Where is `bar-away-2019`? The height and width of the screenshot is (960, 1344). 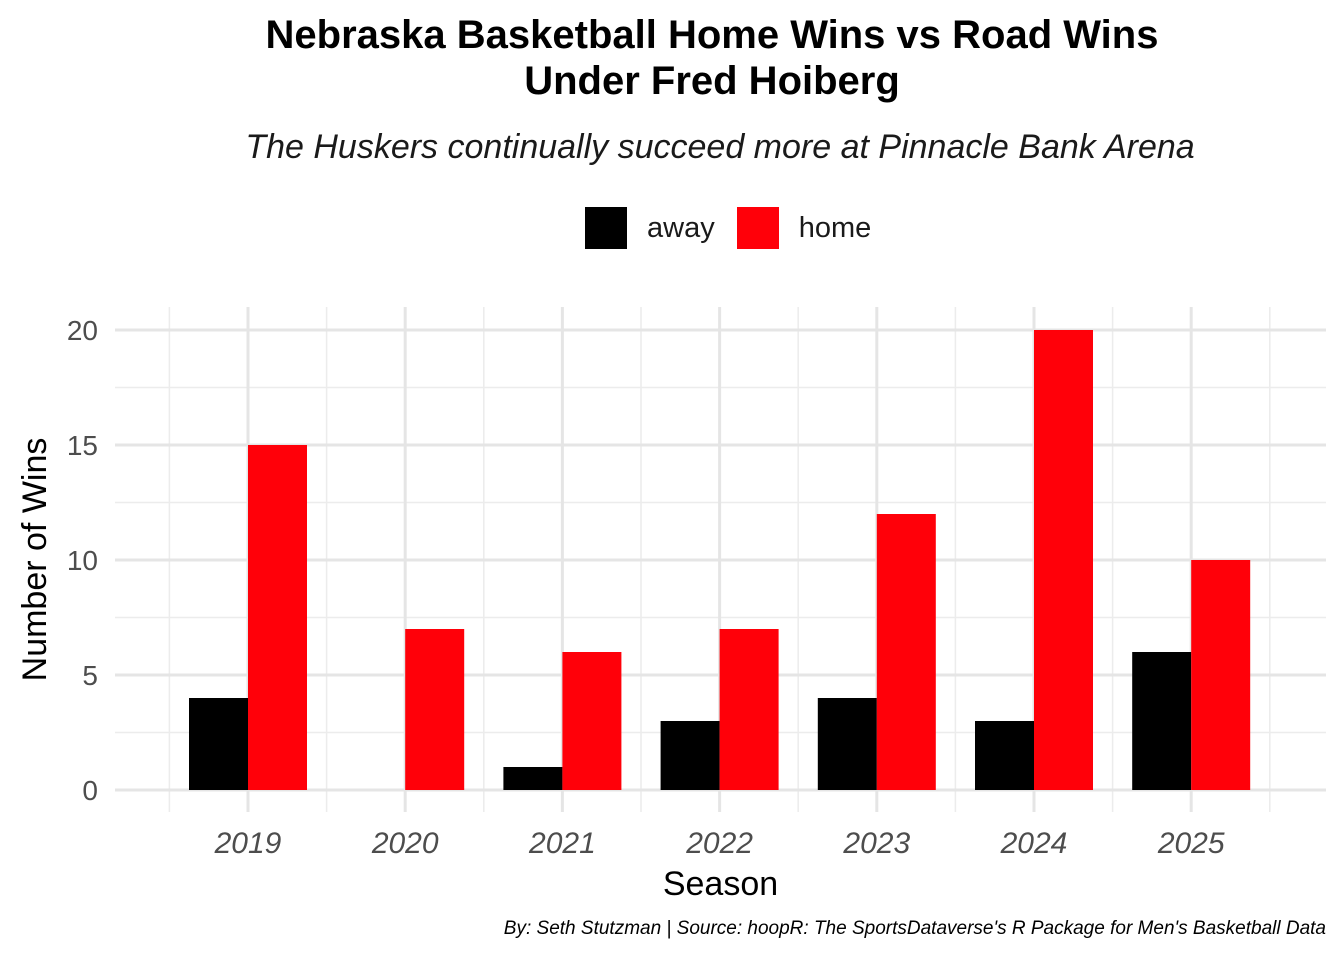 bar-away-2019 is located at coordinates (218, 744).